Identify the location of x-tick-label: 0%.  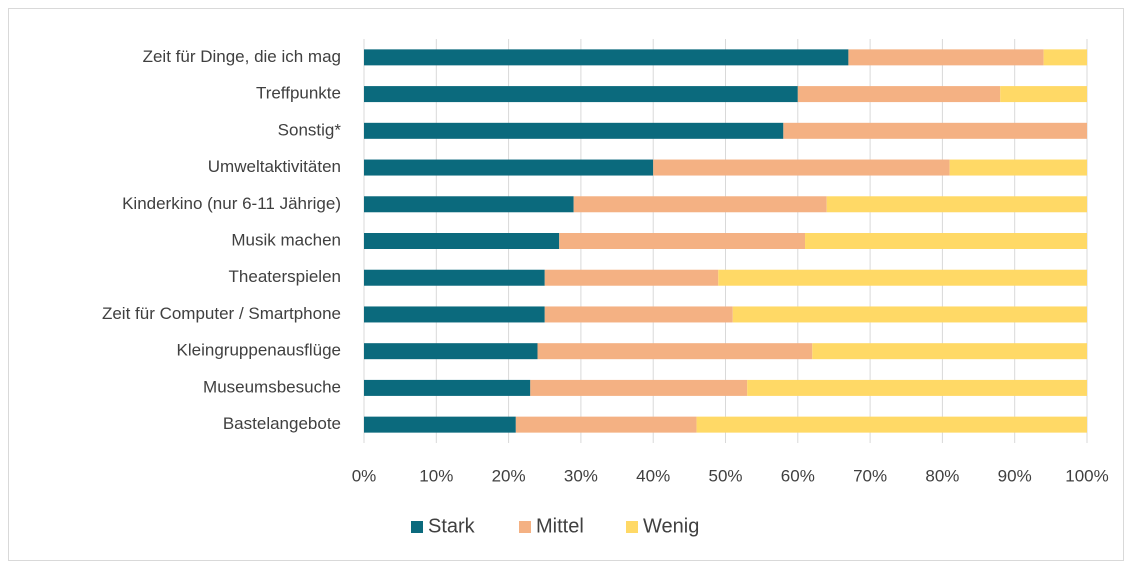
(364, 475).